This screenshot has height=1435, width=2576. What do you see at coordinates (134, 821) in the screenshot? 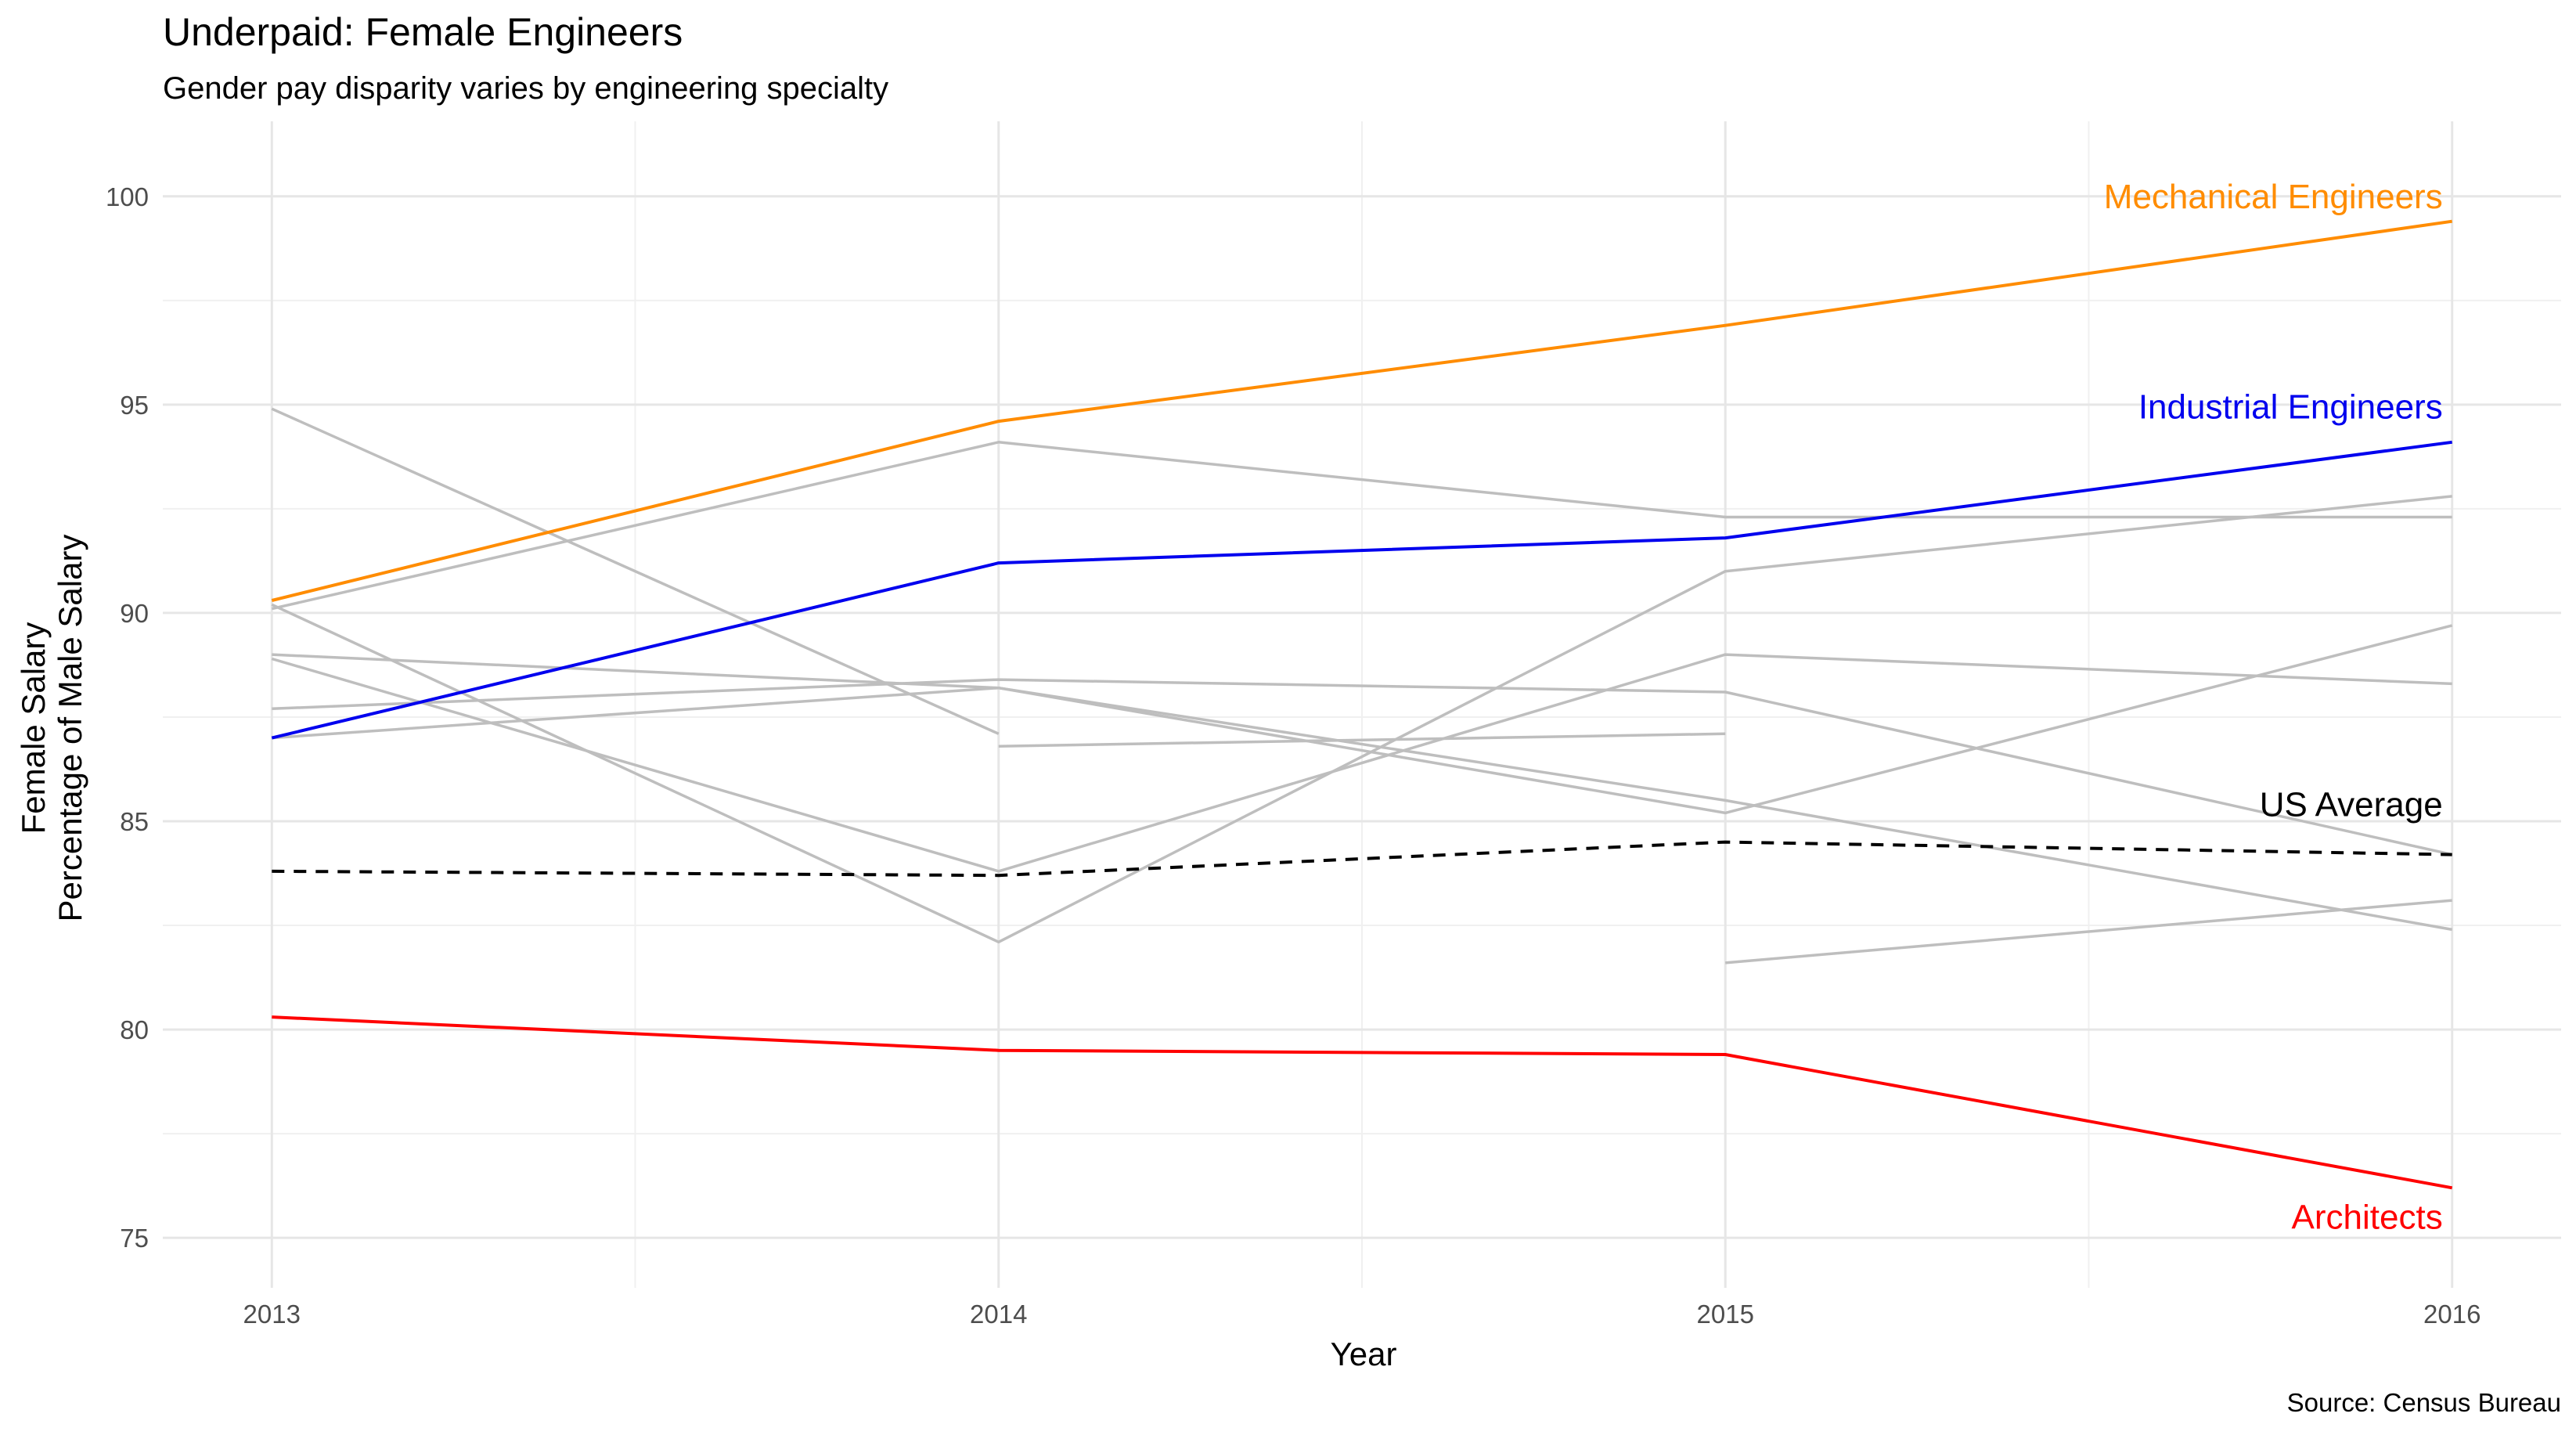
I see `y-tick-label: 85` at bounding box center [134, 821].